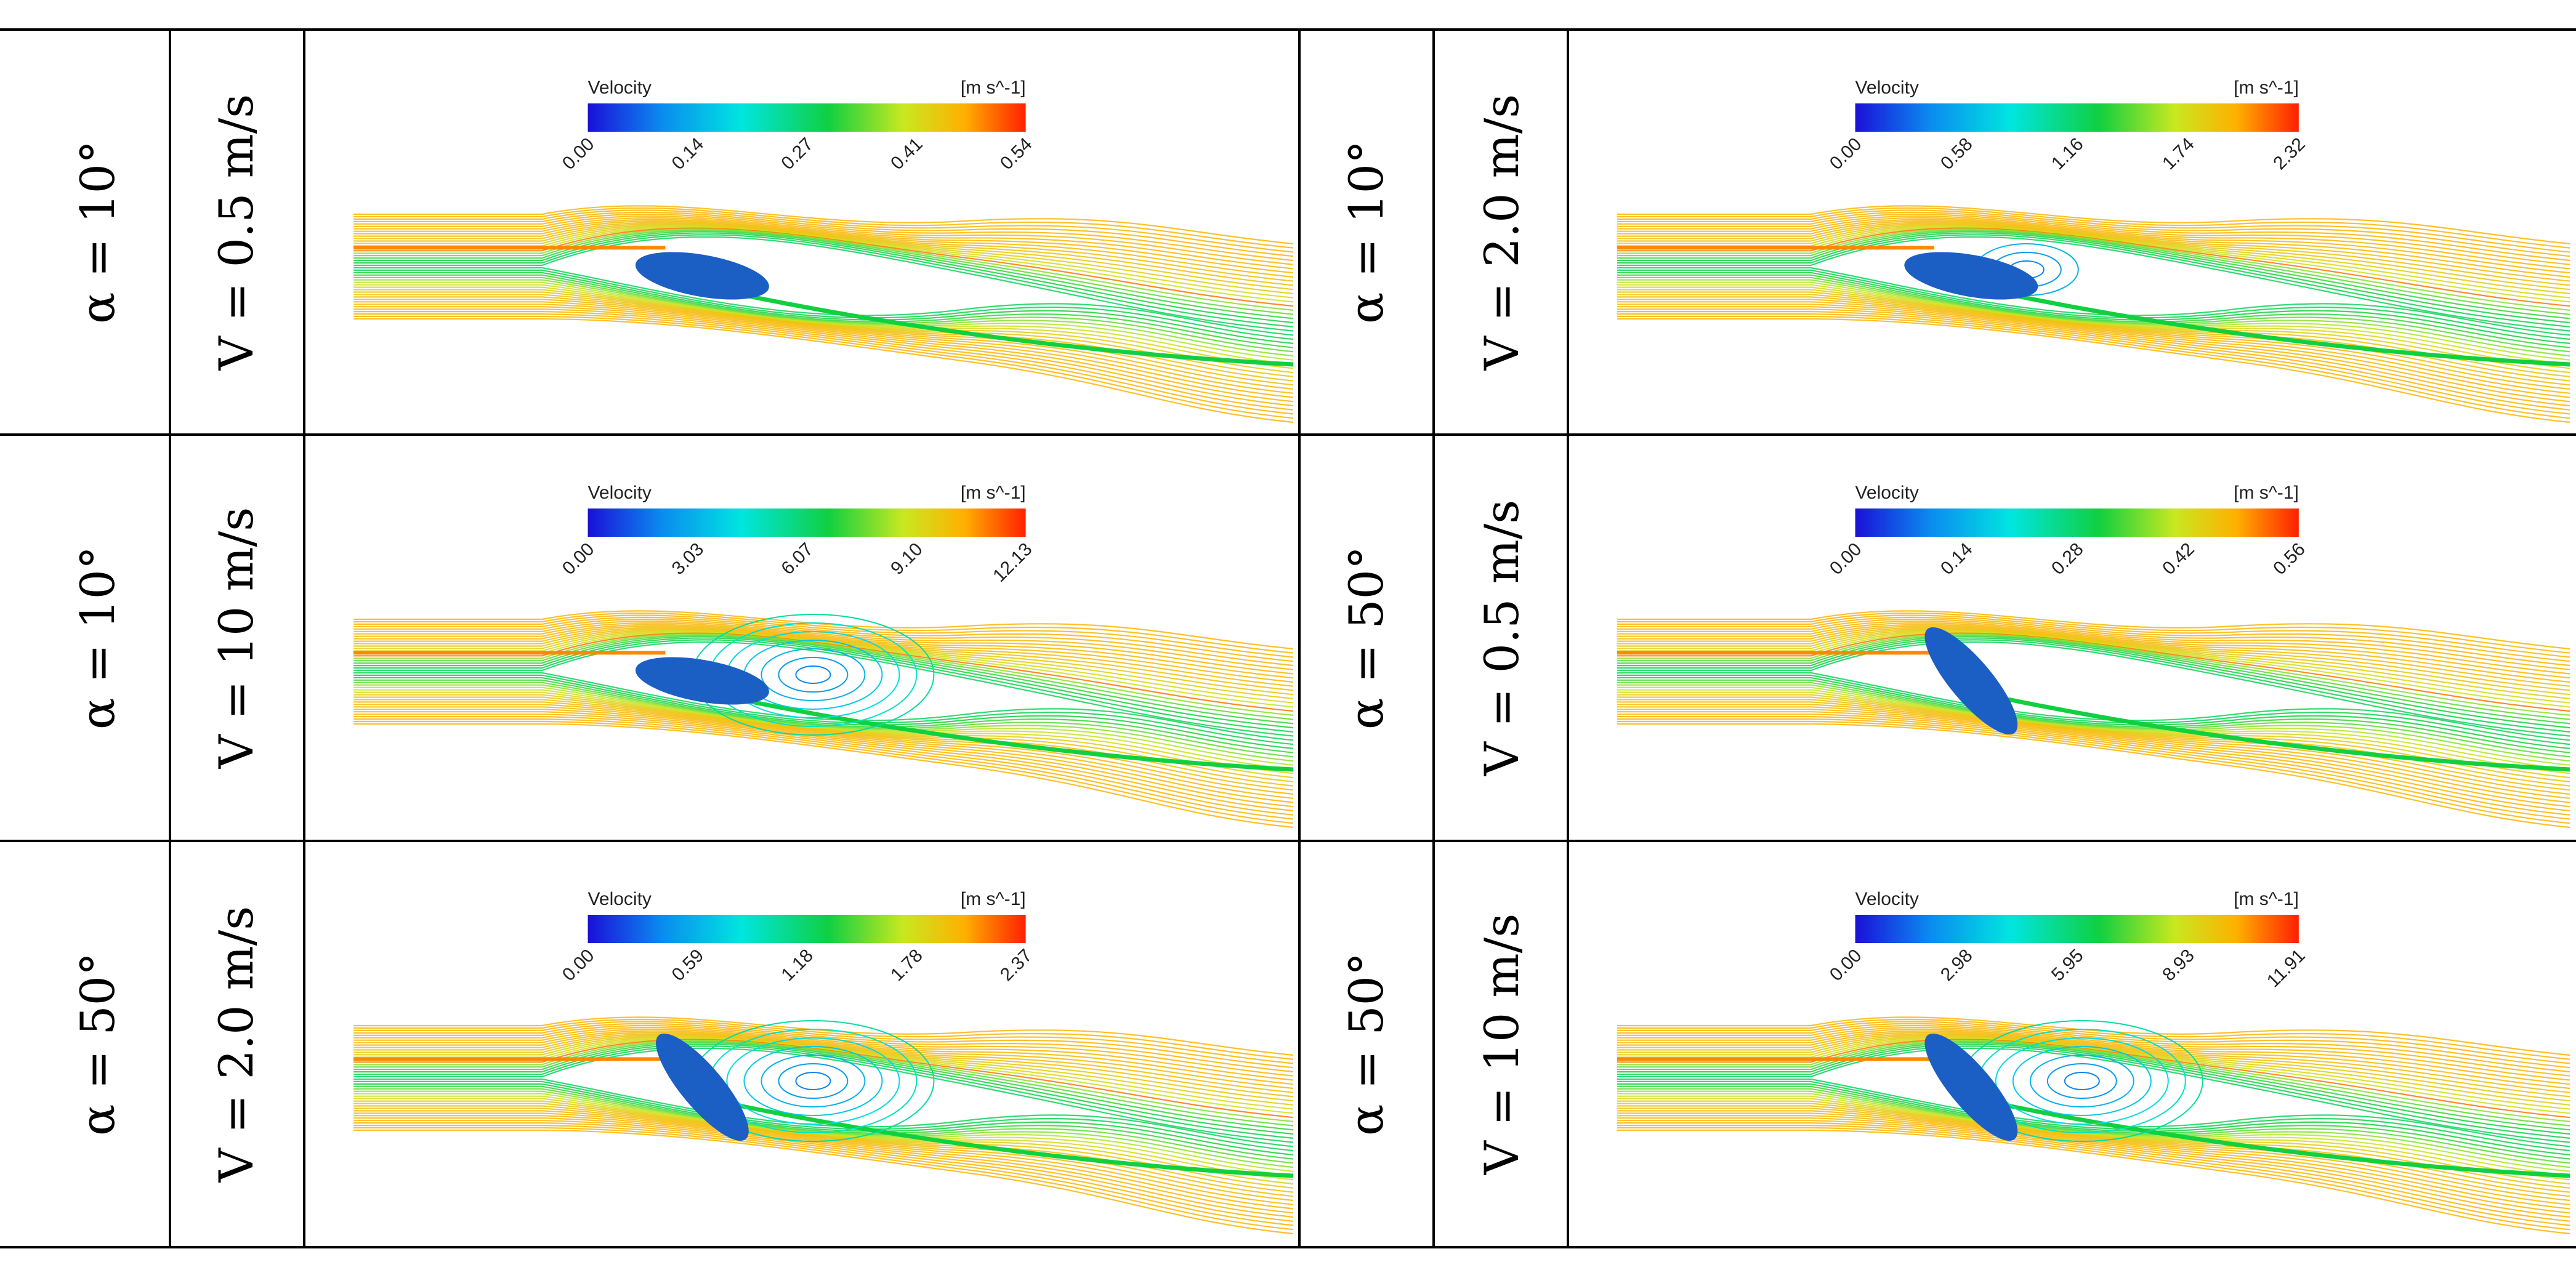  Describe the element at coordinates (1957, 559) in the screenshot. I see `colorbar-tick-label: 0.14` at that location.